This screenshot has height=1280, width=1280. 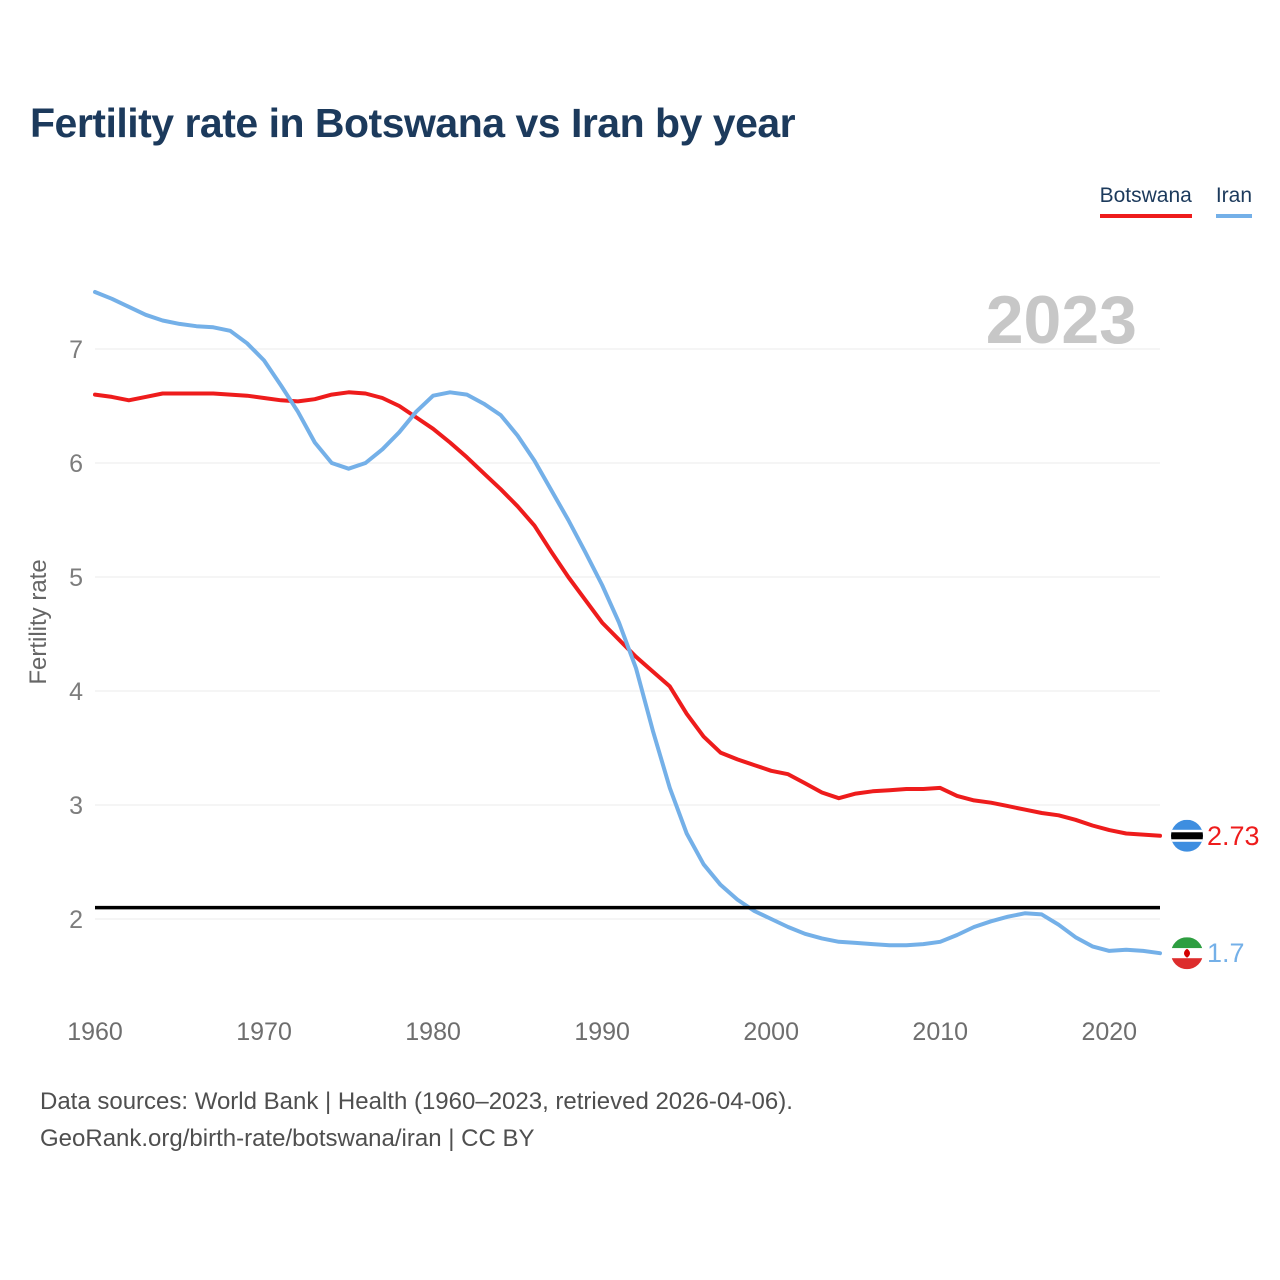 I want to click on y-tick-label-4: 4, so click(x=76, y=692).